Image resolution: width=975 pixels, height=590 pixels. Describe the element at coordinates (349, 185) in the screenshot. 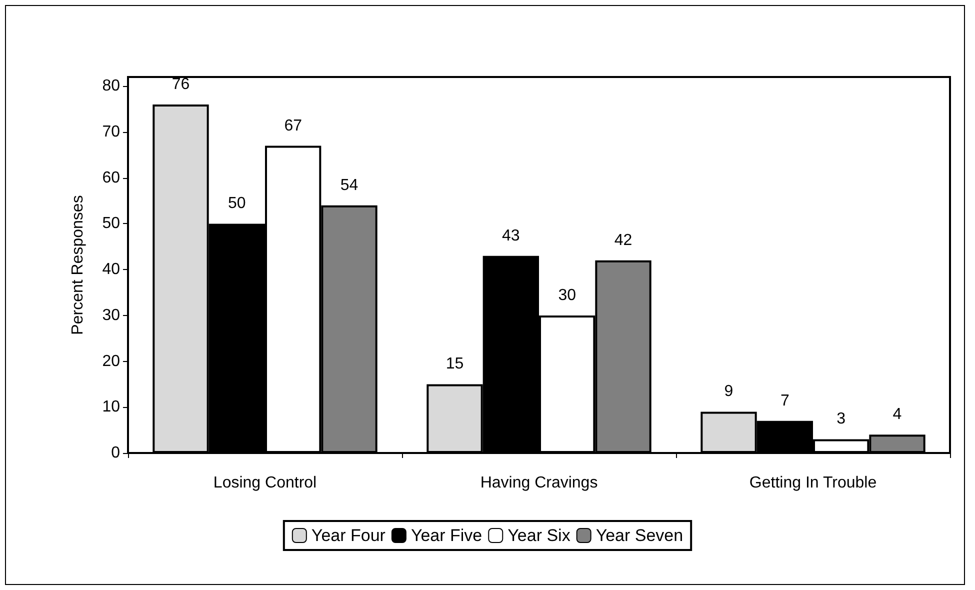

I see `data-label: 54` at that location.